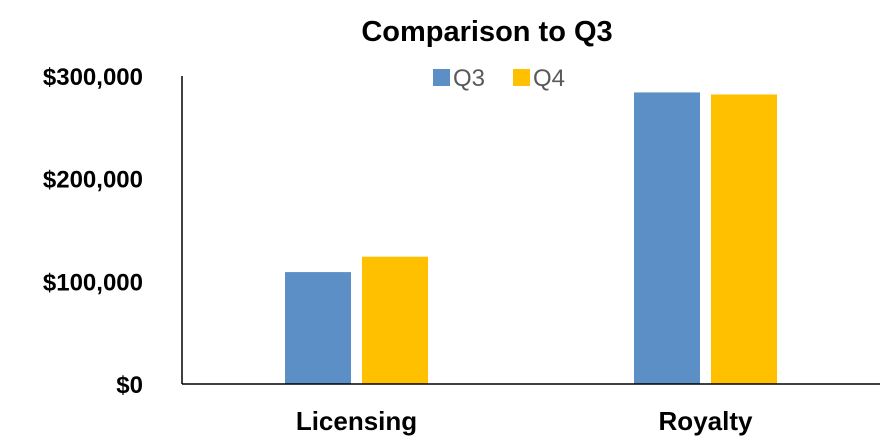 The image size is (894, 446). Describe the element at coordinates (706, 421) in the screenshot. I see `x-tick-label: Royalty` at that location.